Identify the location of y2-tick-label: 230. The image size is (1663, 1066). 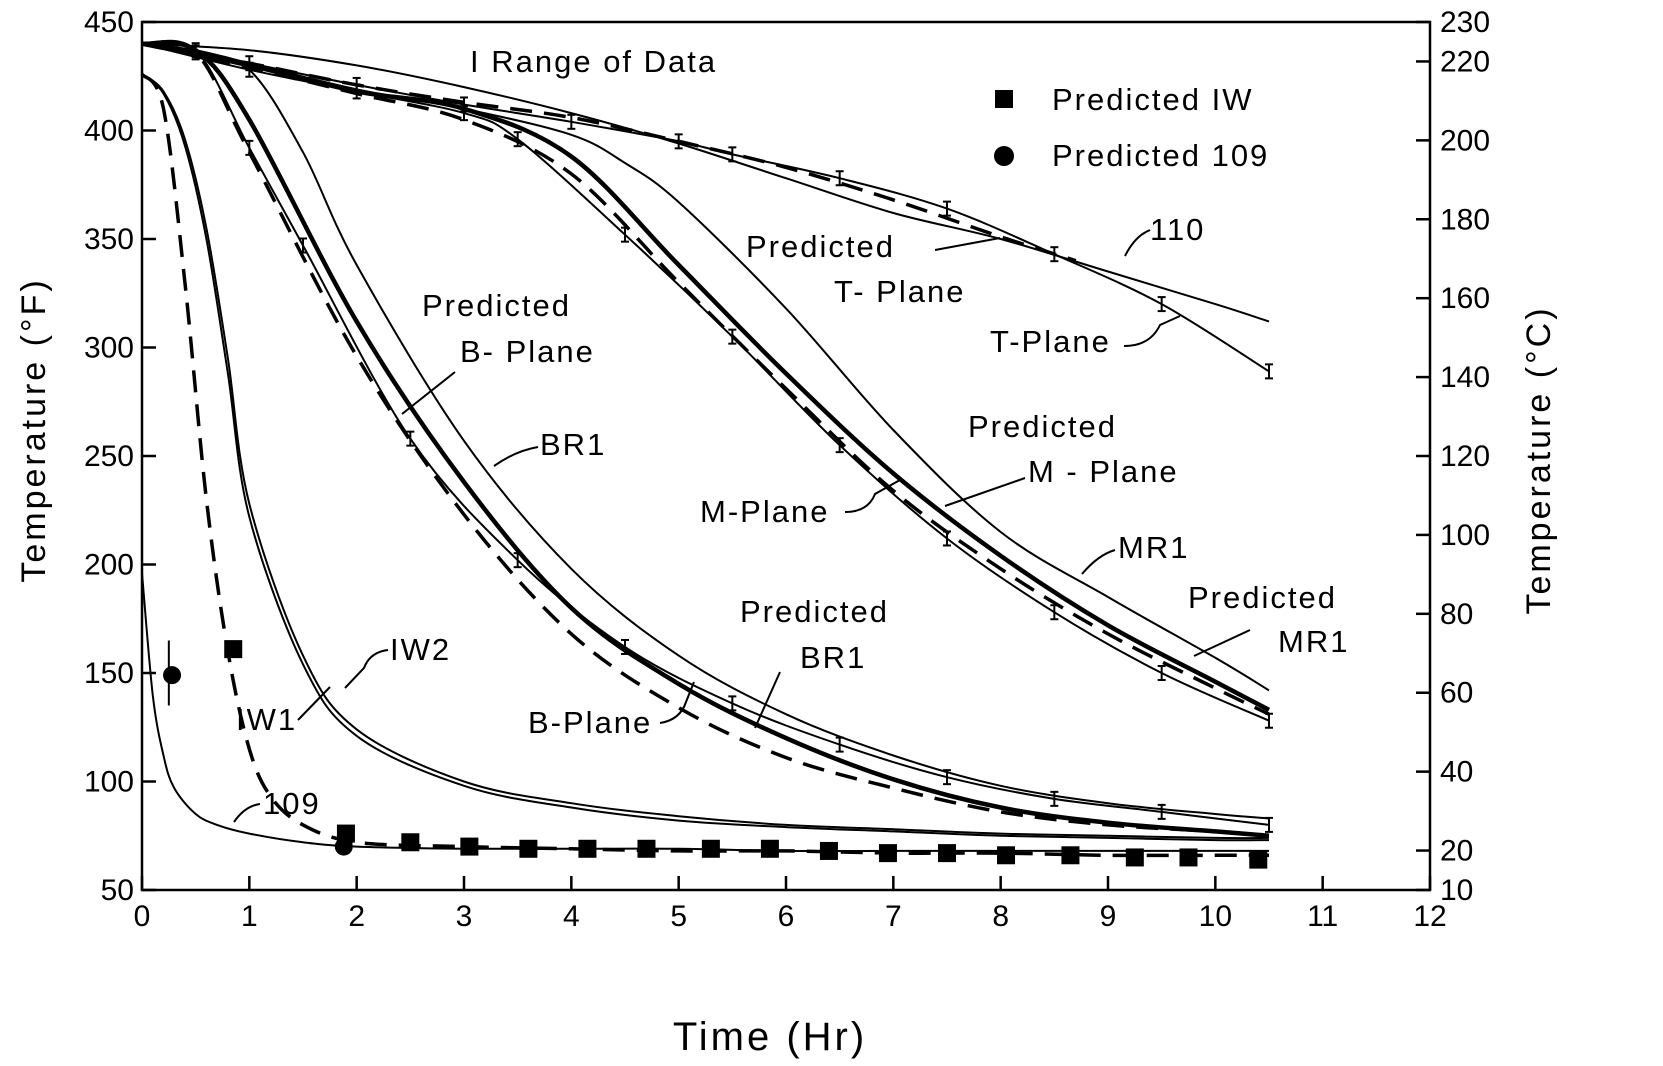
(1465, 22).